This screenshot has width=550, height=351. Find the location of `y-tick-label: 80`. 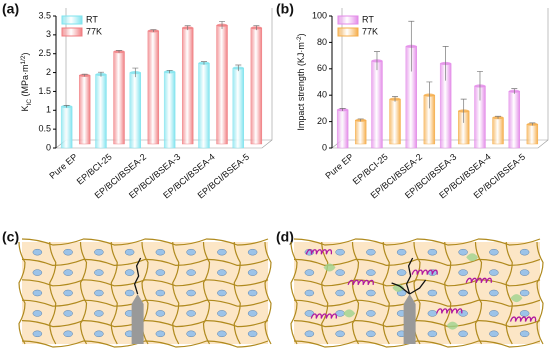

y-tick-label: 80 is located at coordinates (322, 42).